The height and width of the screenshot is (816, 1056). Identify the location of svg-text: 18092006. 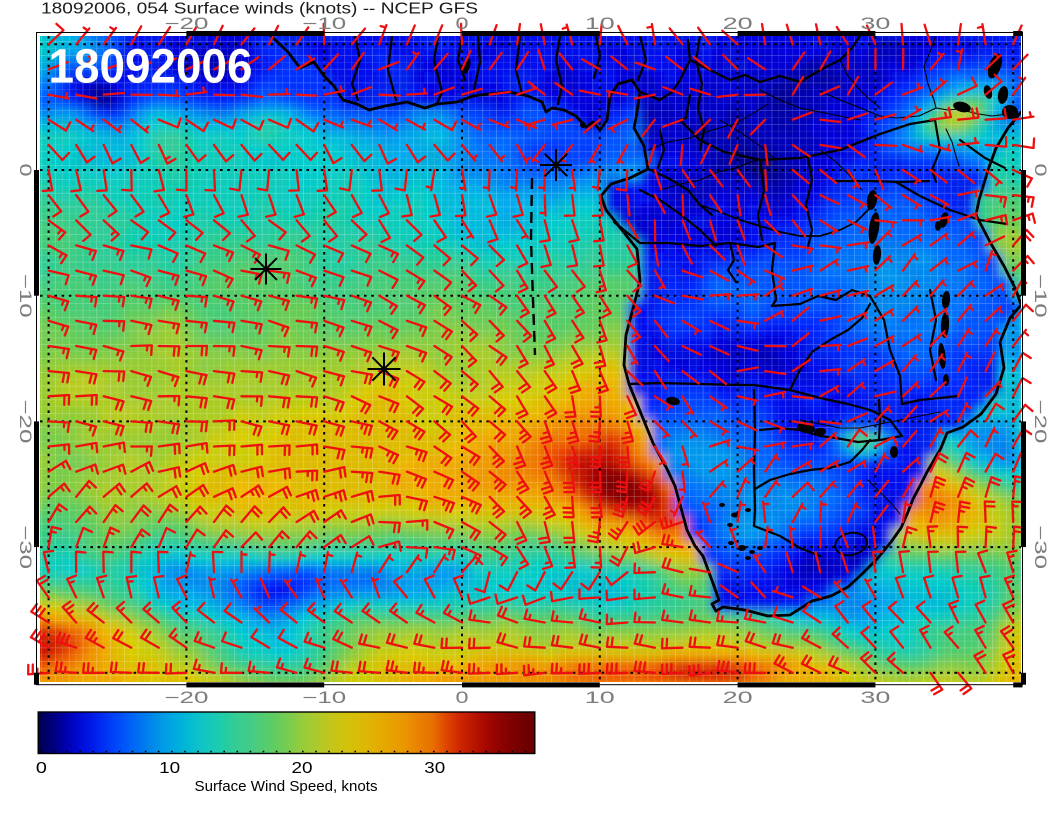
(151, 67).